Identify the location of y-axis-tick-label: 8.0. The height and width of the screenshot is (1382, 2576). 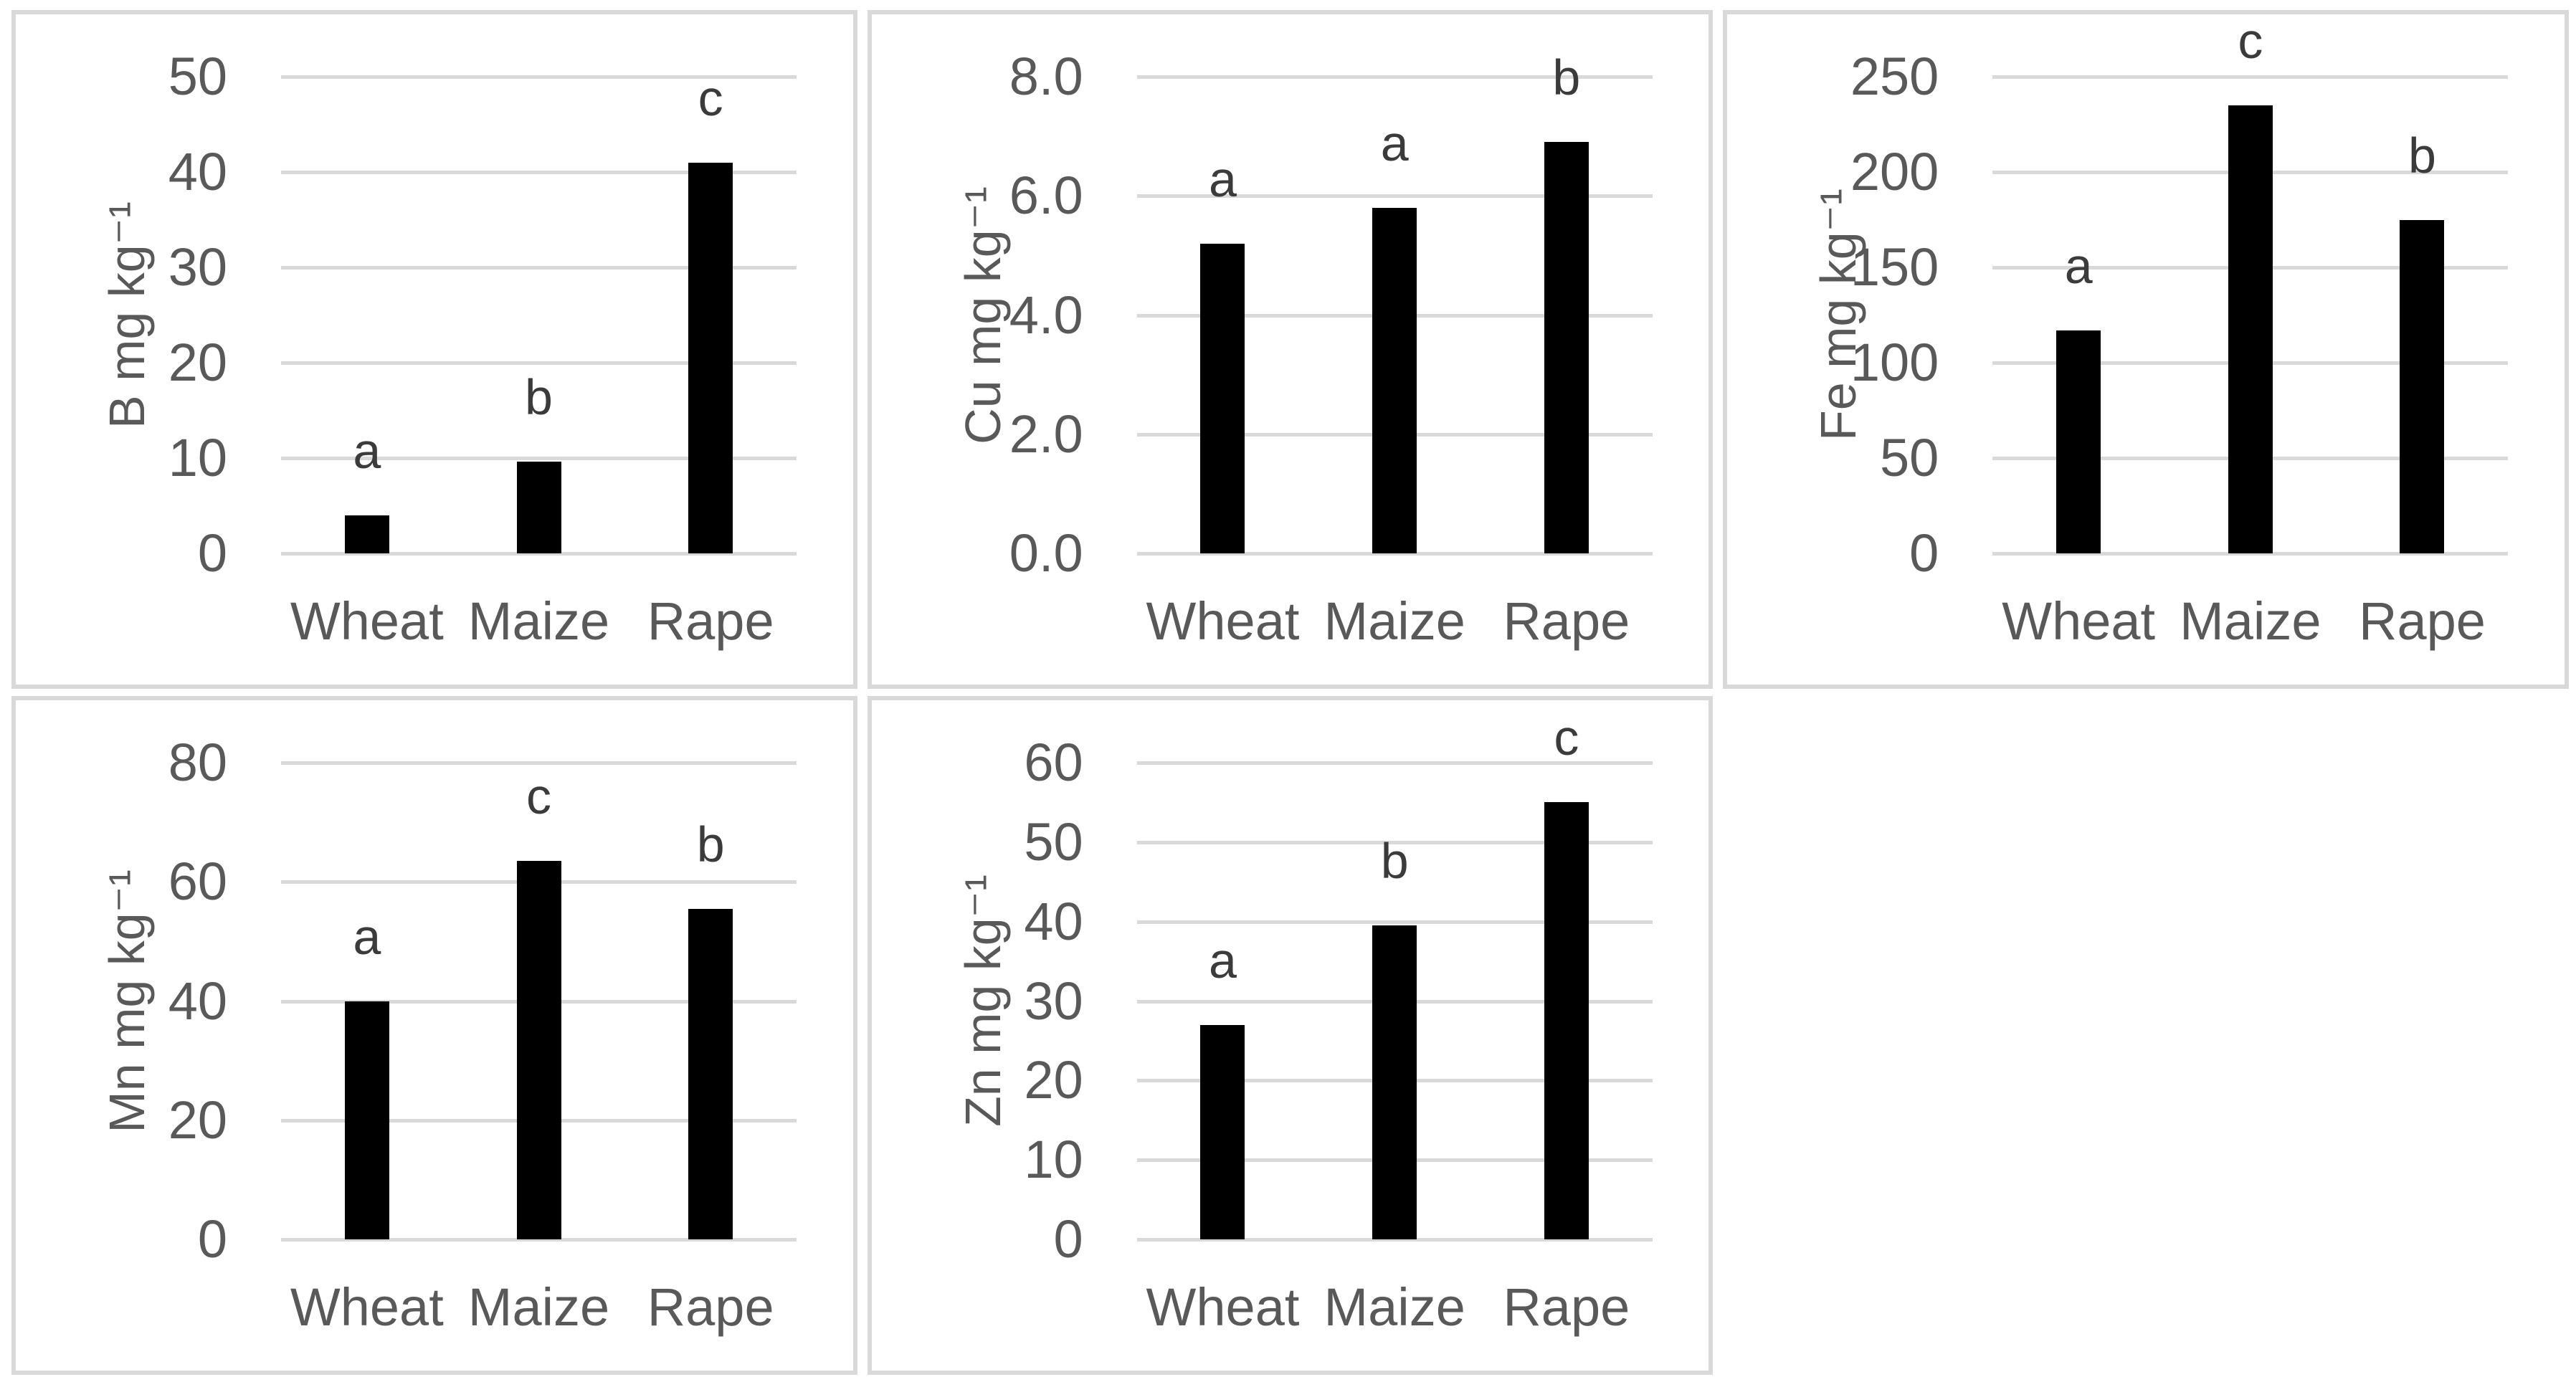
(1046, 76).